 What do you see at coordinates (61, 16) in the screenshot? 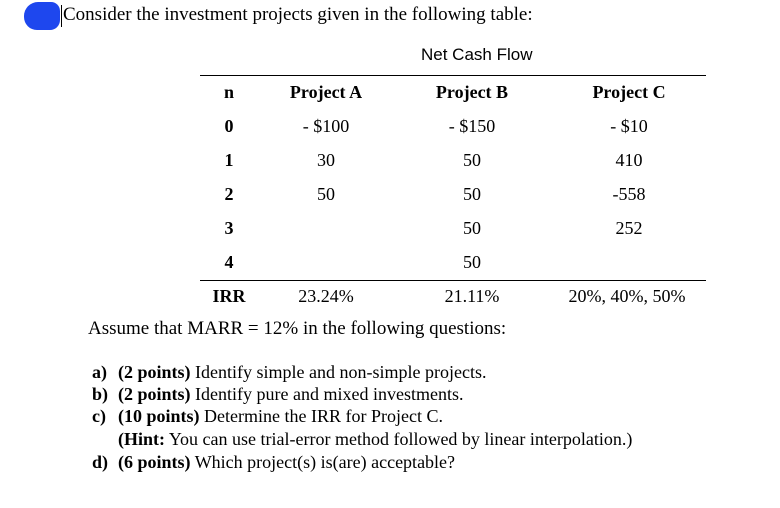
I see `text-cursor` at bounding box center [61, 16].